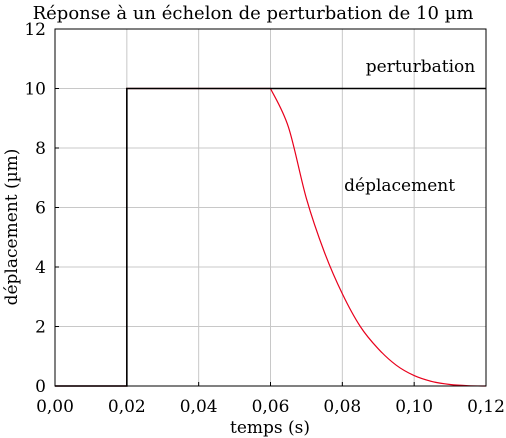 The height and width of the screenshot is (438, 506). What do you see at coordinates (420, 67) in the screenshot?
I see `annotation-perturbation: perturbation` at bounding box center [420, 67].